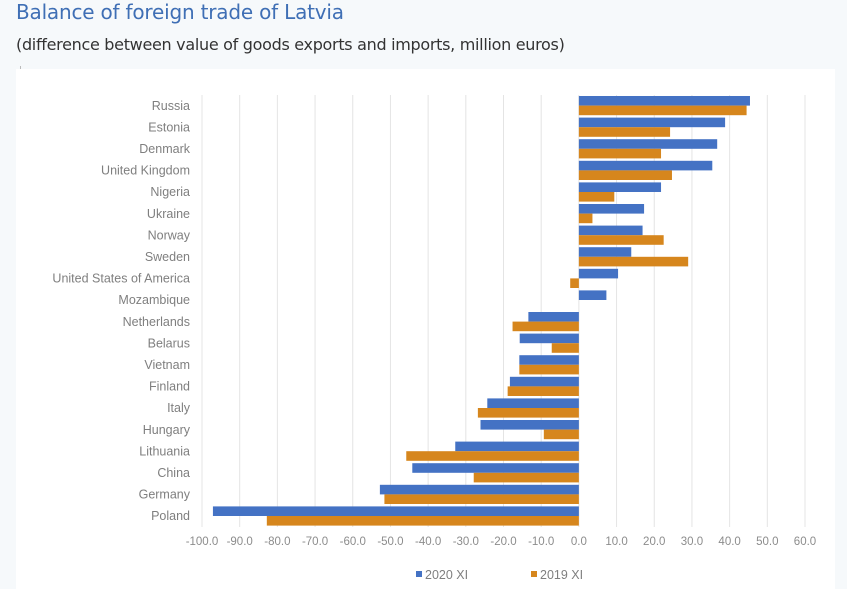 This screenshot has width=847, height=589. What do you see at coordinates (390, 542) in the screenshot?
I see `x-tick-label: -50.0` at bounding box center [390, 542].